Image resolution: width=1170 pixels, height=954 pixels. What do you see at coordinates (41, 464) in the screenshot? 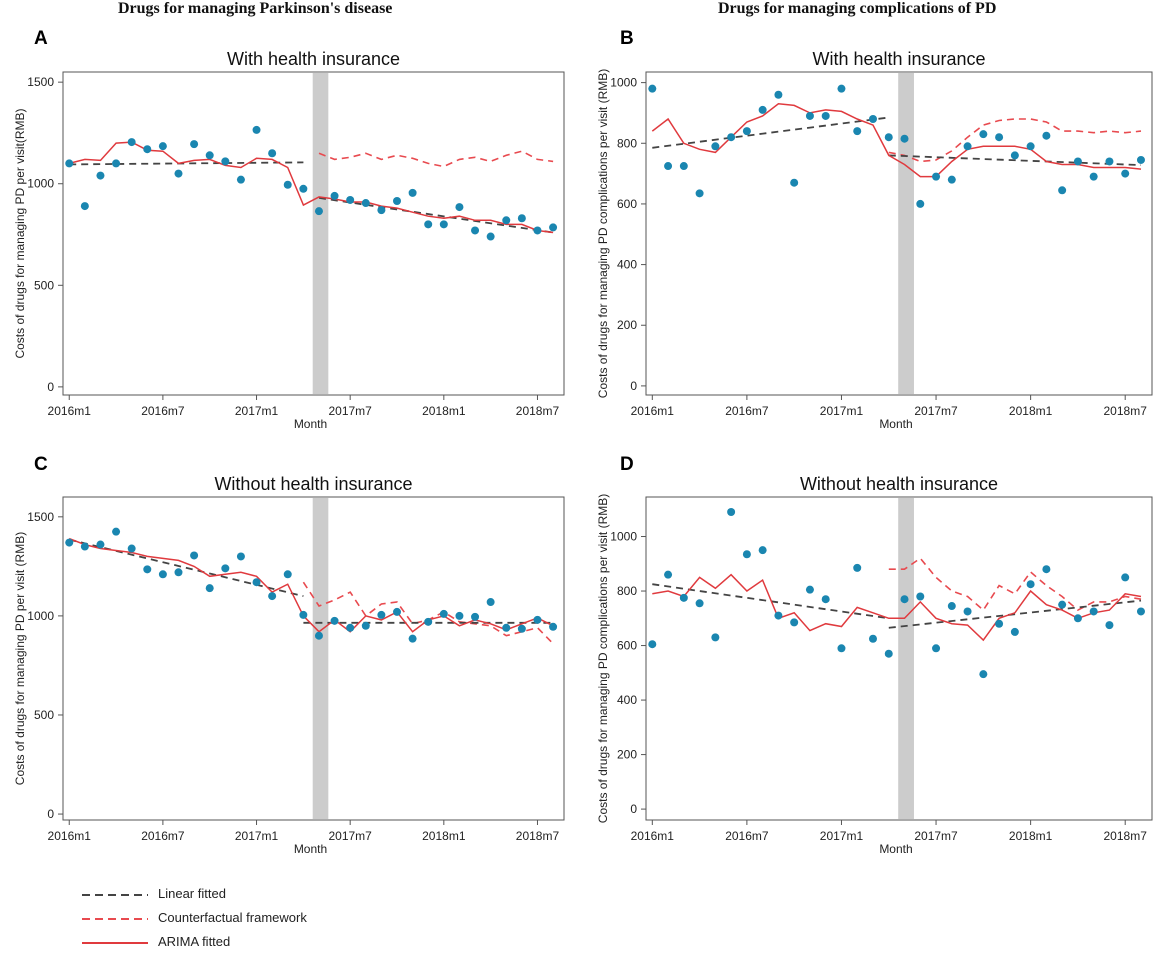
I see `panel-letter-c: C` at bounding box center [41, 464].